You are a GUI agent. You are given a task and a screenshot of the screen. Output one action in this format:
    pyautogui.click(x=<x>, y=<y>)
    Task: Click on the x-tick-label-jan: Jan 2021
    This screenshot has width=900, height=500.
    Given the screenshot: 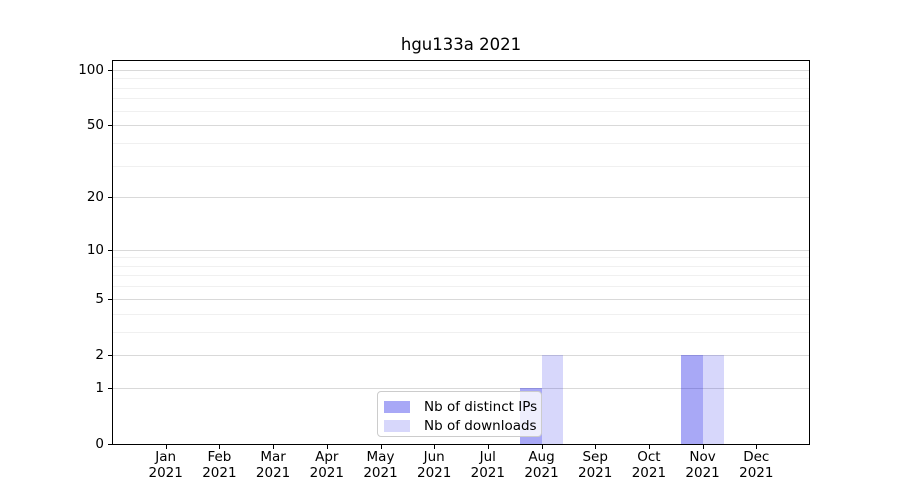 What is the action you would take?
    pyautogui.click(x=165, y=465)
    